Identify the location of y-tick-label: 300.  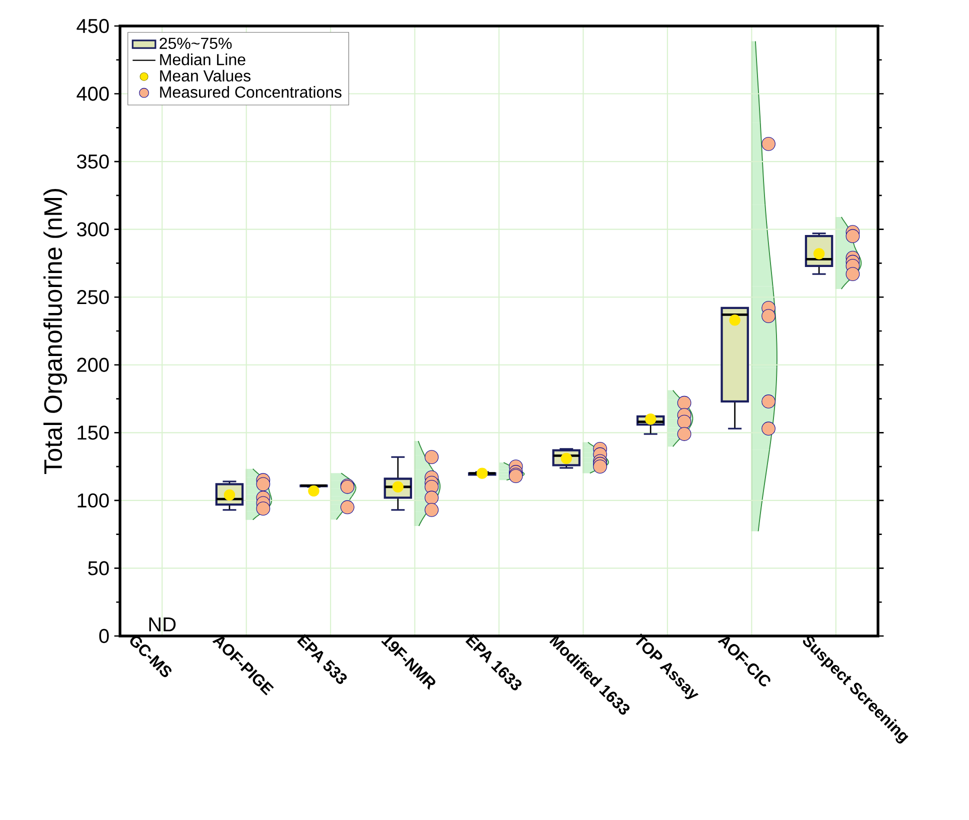
(92, 229).